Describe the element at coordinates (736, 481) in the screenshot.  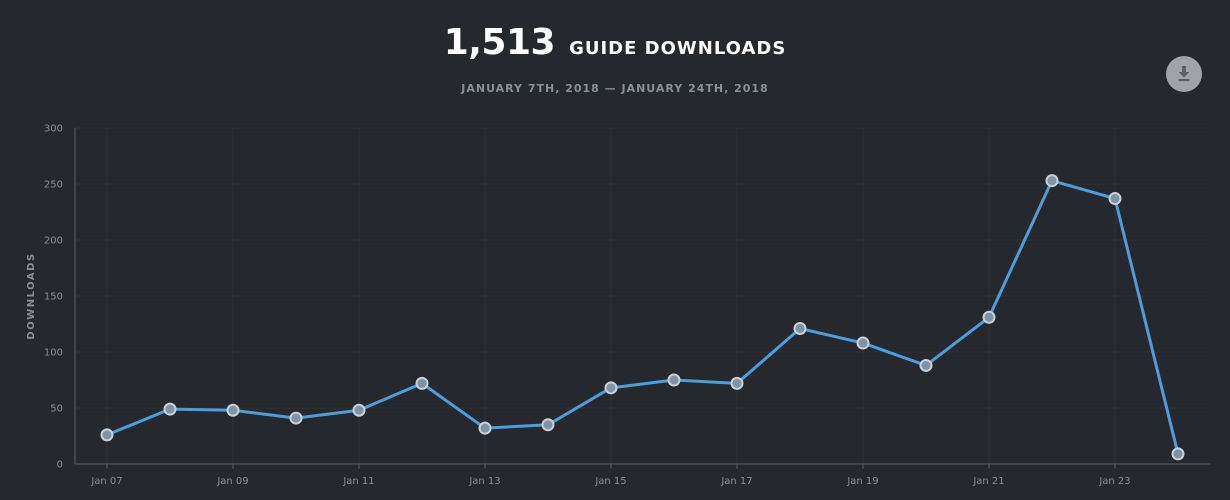
I see `x-tick-label: Jan 17` at that location.